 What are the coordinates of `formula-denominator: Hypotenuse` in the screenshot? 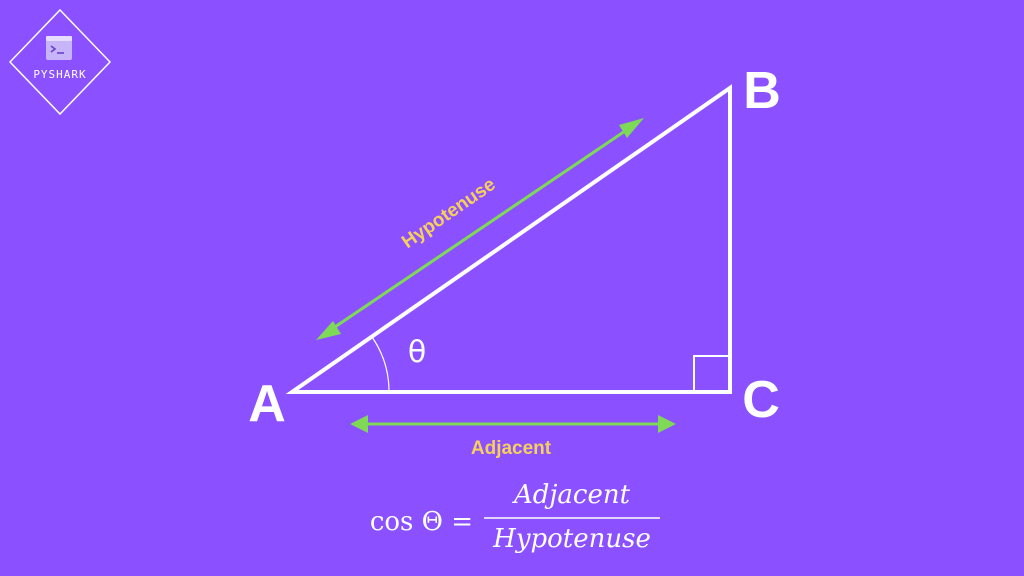 It's located at (571, 539).